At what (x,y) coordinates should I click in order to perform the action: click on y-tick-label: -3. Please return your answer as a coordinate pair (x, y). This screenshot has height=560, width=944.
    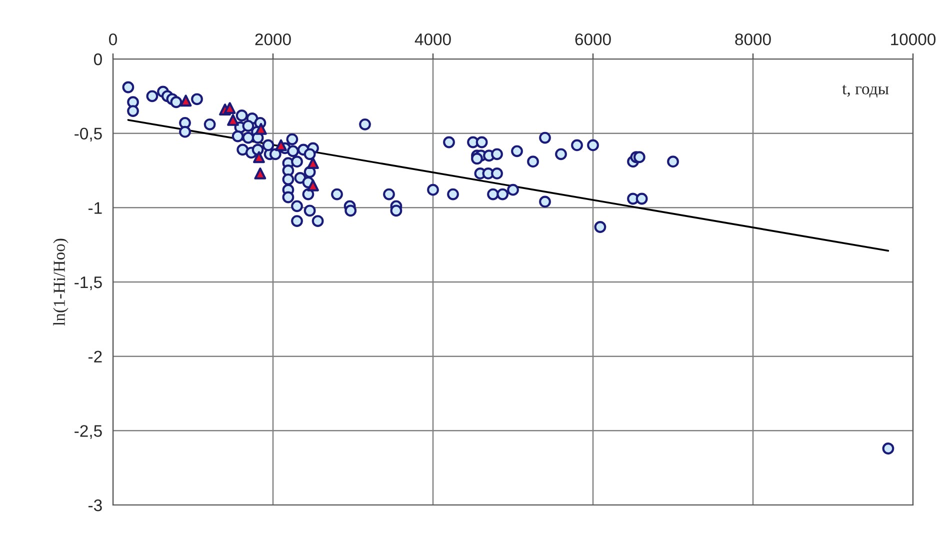
    Looking at the image, I should click on (95, 505).